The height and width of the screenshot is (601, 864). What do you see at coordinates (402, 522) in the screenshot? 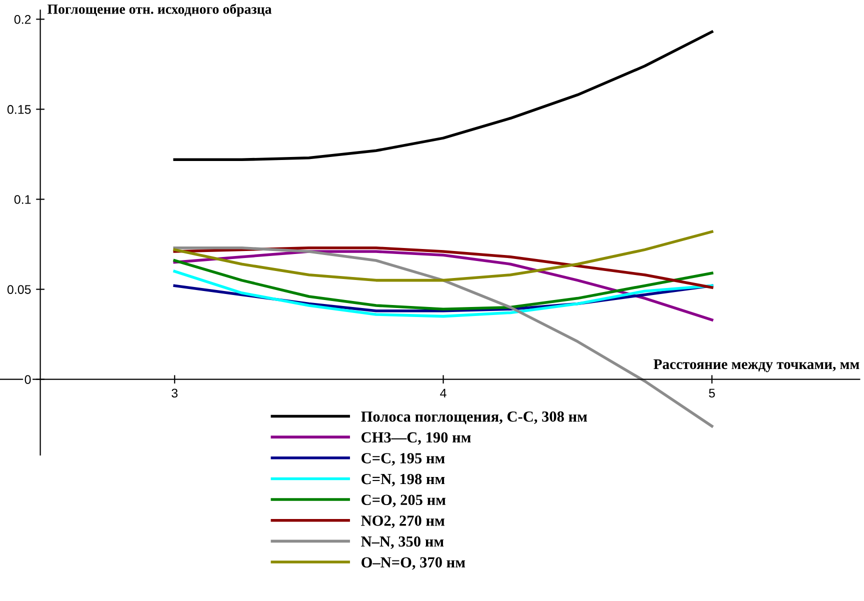
I see `legend-label: NO2, 270 нм` at bounding box center [402, 522].